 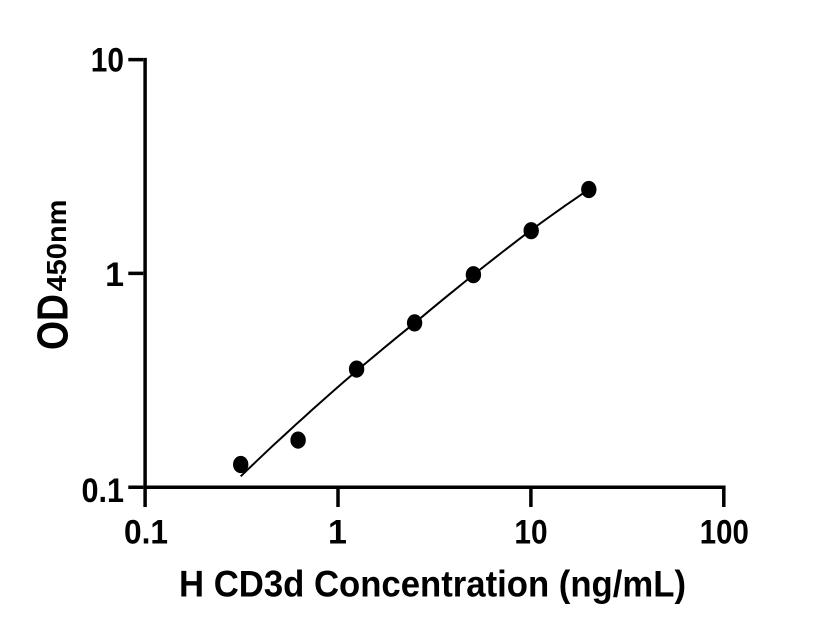 What do you see at coordinates (724, 532) in the screenshot?
I see `svg-text: 100` at bounding box center [724, 532].